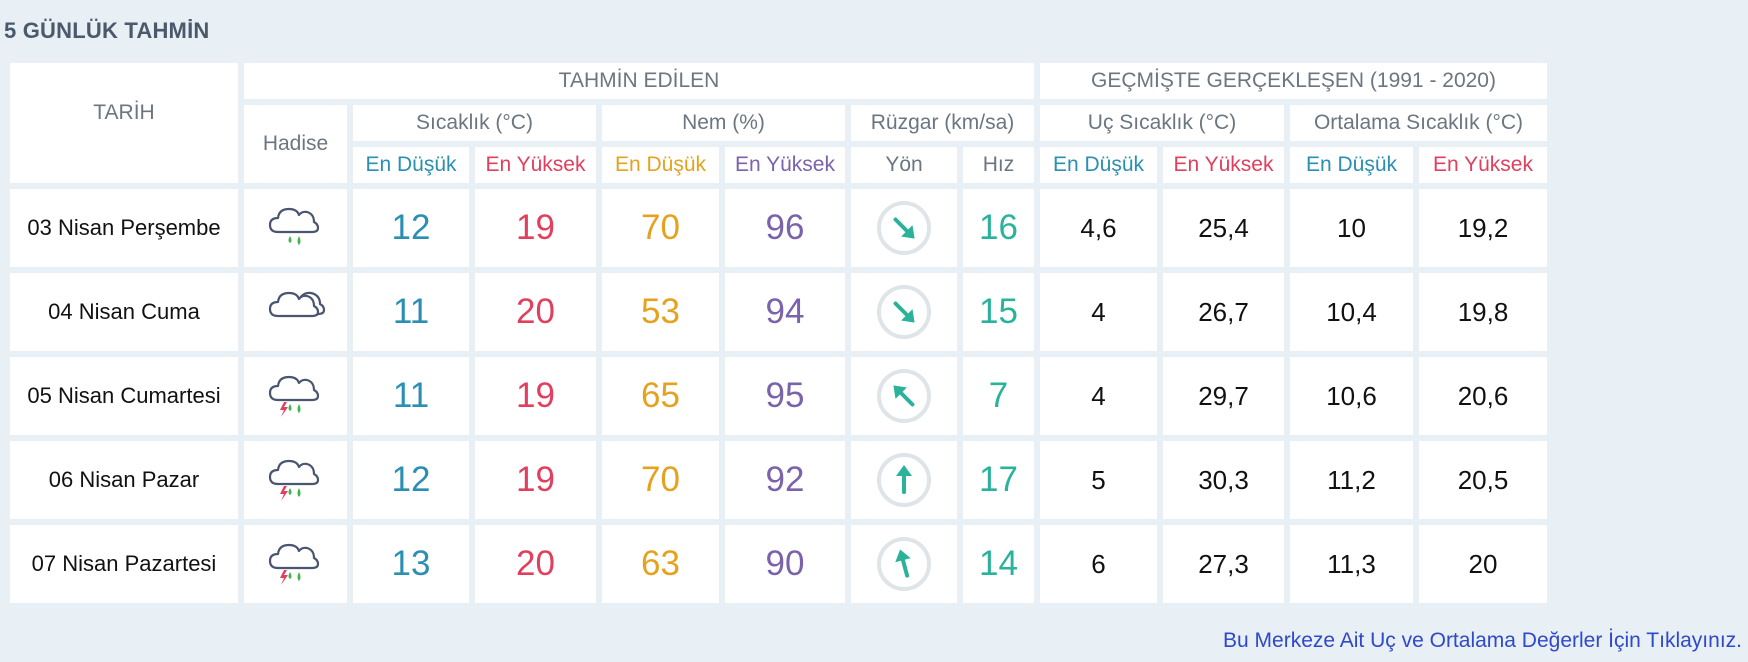  Describe the element at coordinates (660, 312) in the screenshot. I see `humidity-min: 53` at that location.